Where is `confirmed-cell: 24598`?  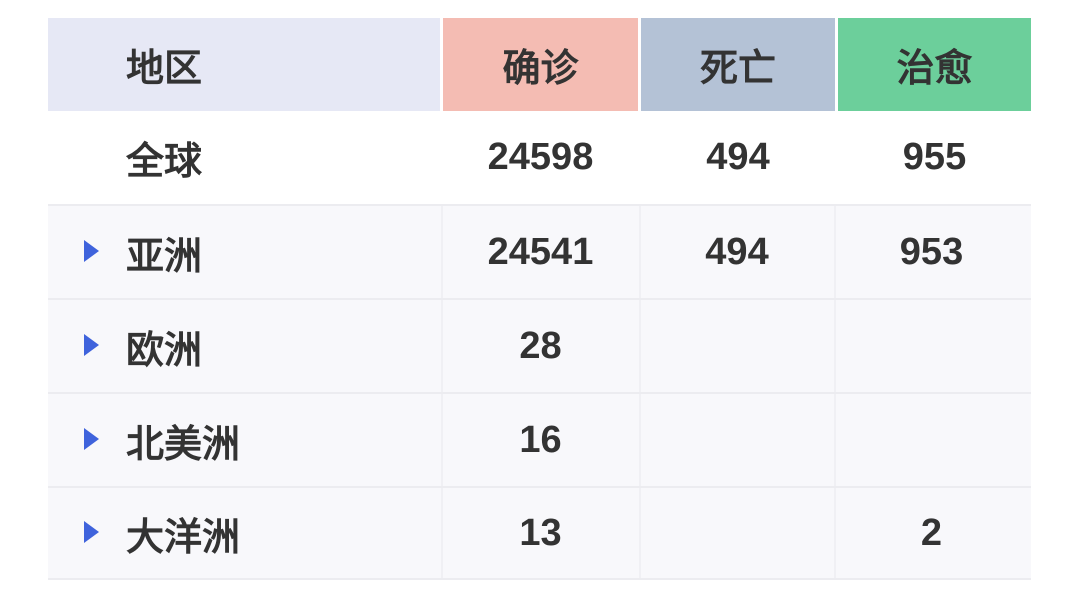
confirmed-cell: 24598 is located at coordinates (540, 157).